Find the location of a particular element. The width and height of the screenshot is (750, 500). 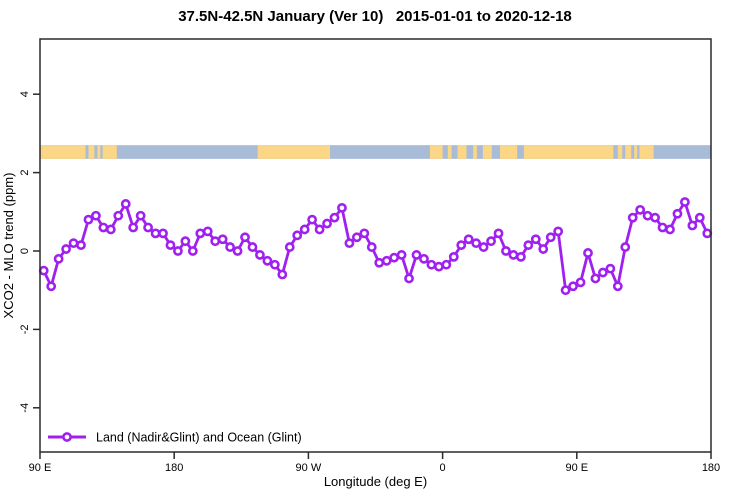

x-tick-label: 90 W is located at coordinates (309, 468).